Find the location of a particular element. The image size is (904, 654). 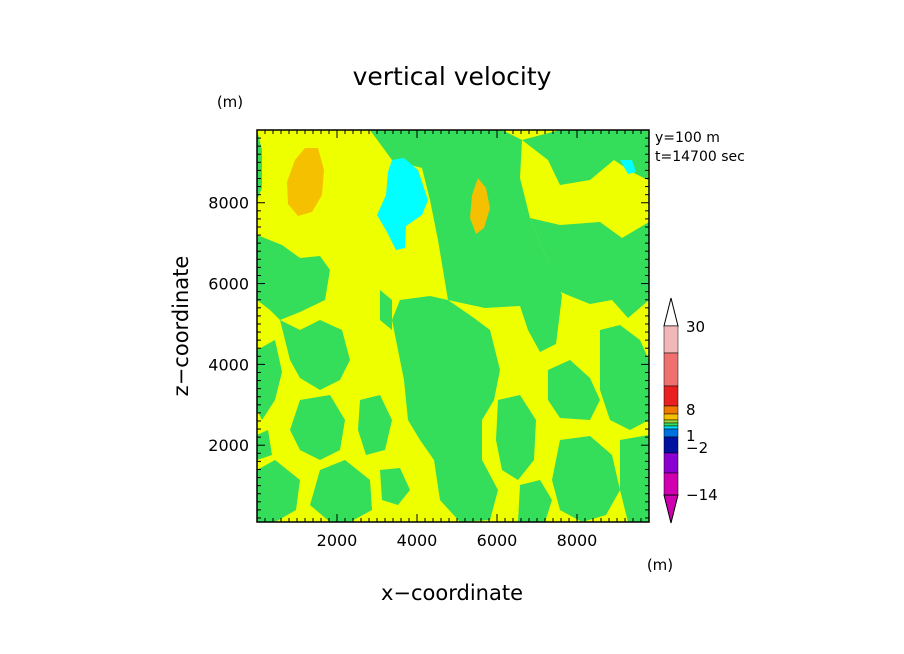

x-axis-label: x−coordinate is located at coordinates (452, 593).